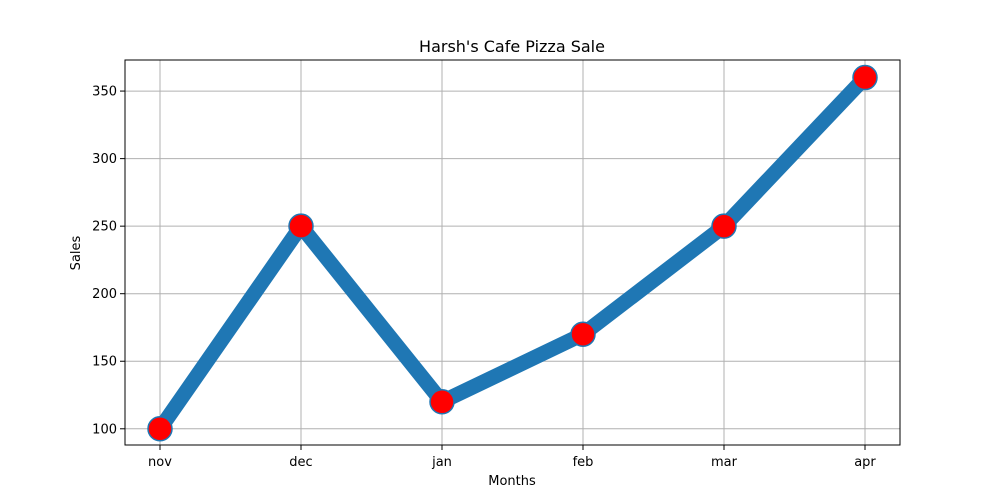 The image size is (1000, 500). Describe the element at coordinates (865, 77) in the screenshot. I see `data-point-apr` at that location.